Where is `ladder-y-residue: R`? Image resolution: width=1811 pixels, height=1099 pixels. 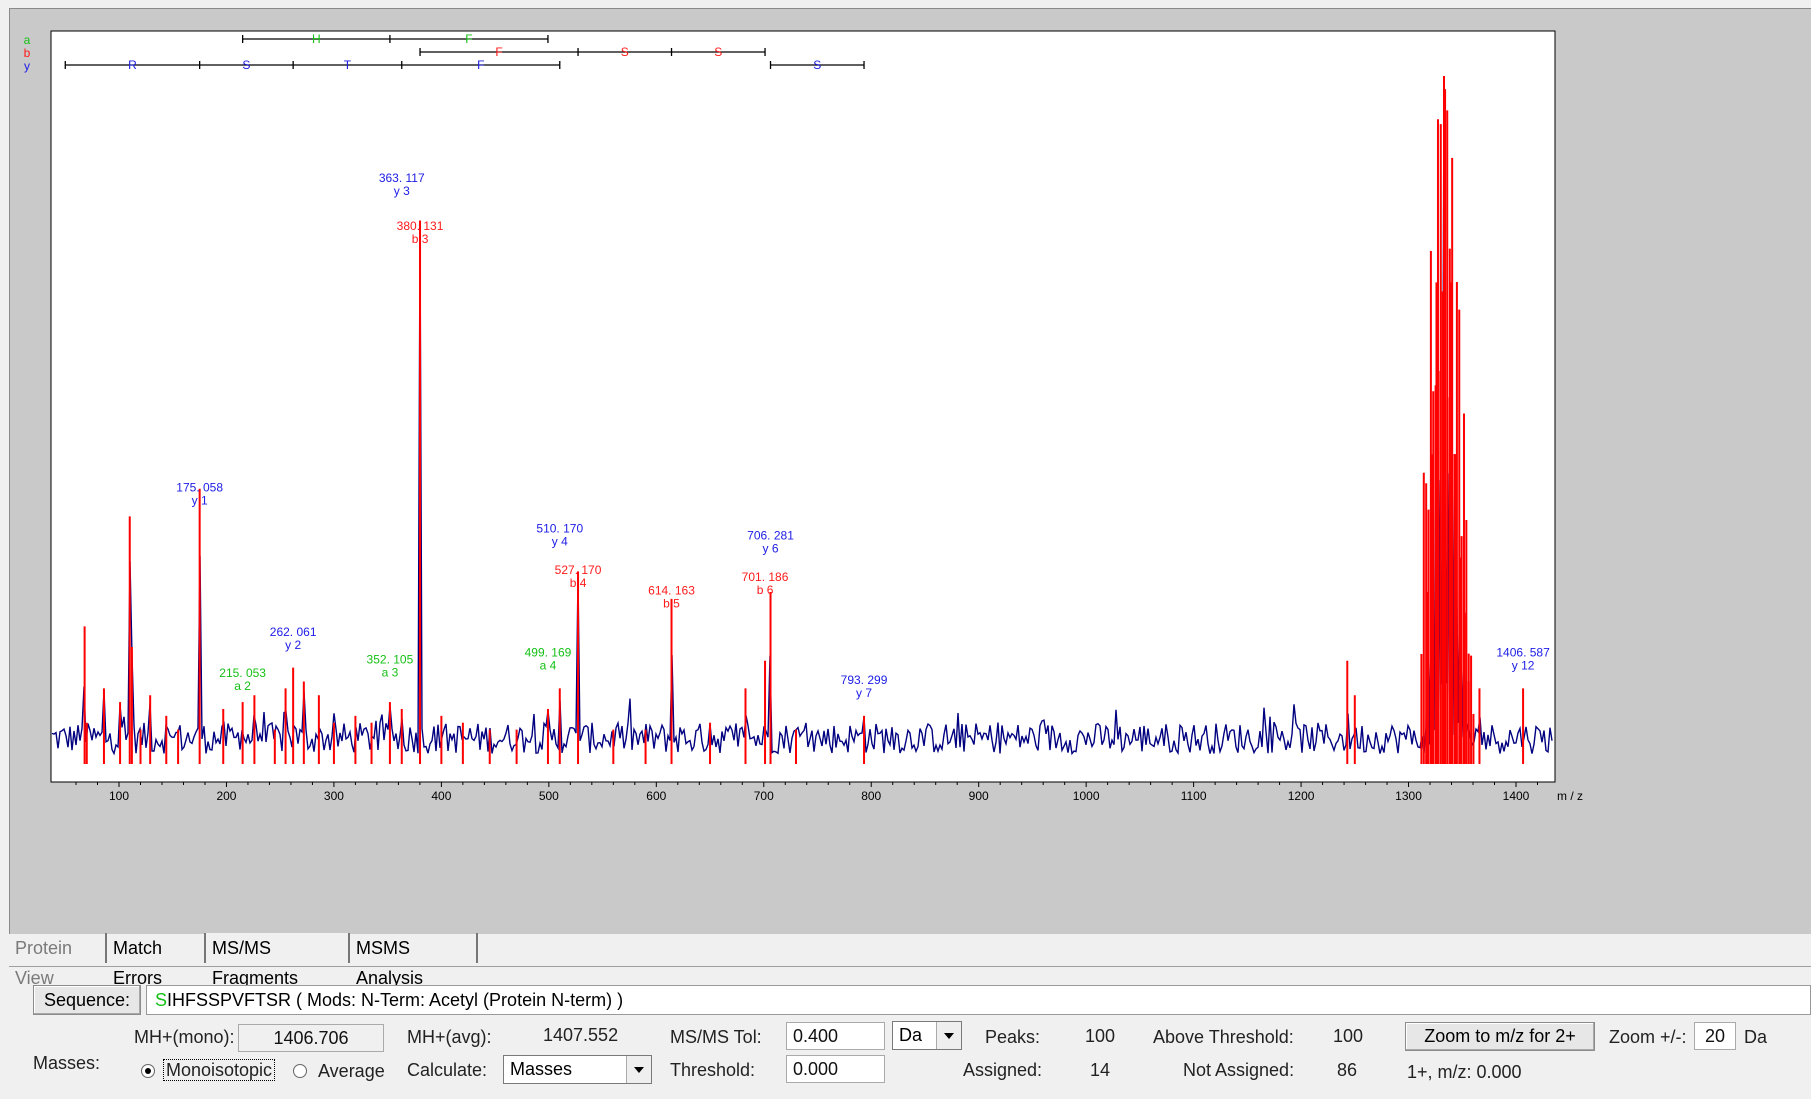
ladder-y-residue: R is located at coordinates (132, 65).